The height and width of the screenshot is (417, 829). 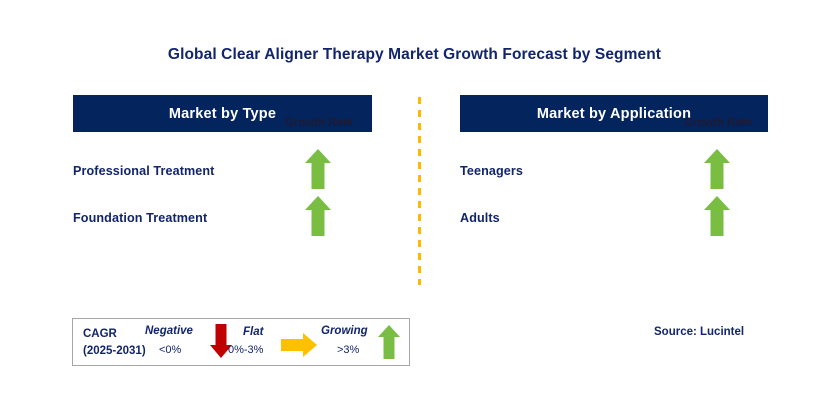 What do you see at coordinates (718, 123) in the screenshot?
I see `growth-rate-label-right: Growth Rate` at bounding box center [718, 123].